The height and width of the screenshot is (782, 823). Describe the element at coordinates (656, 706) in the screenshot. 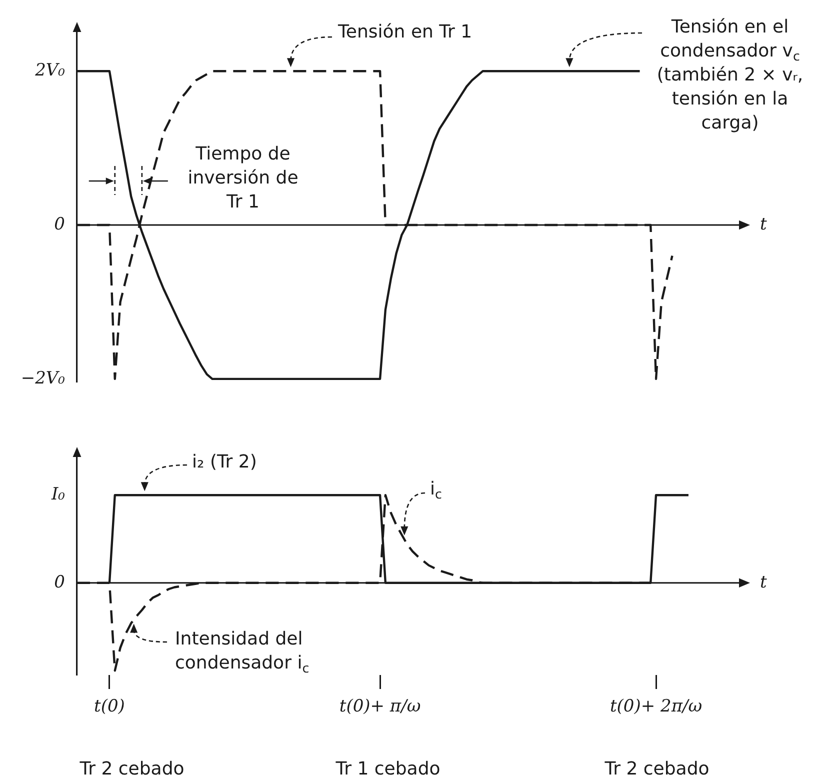

I see `x-tick-label: t(0)+ 2π/ω` at that location.